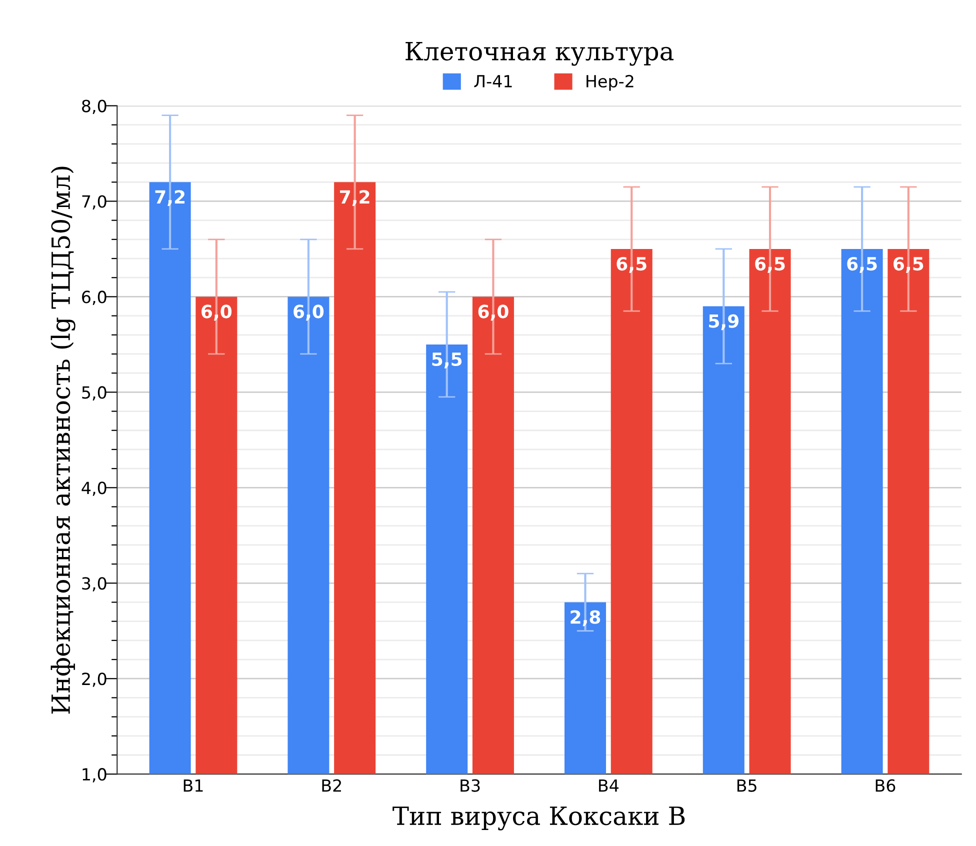 The height and width of the screenshot is (846, 976). I want to click on data-label: 5,9, so click(723, 322).